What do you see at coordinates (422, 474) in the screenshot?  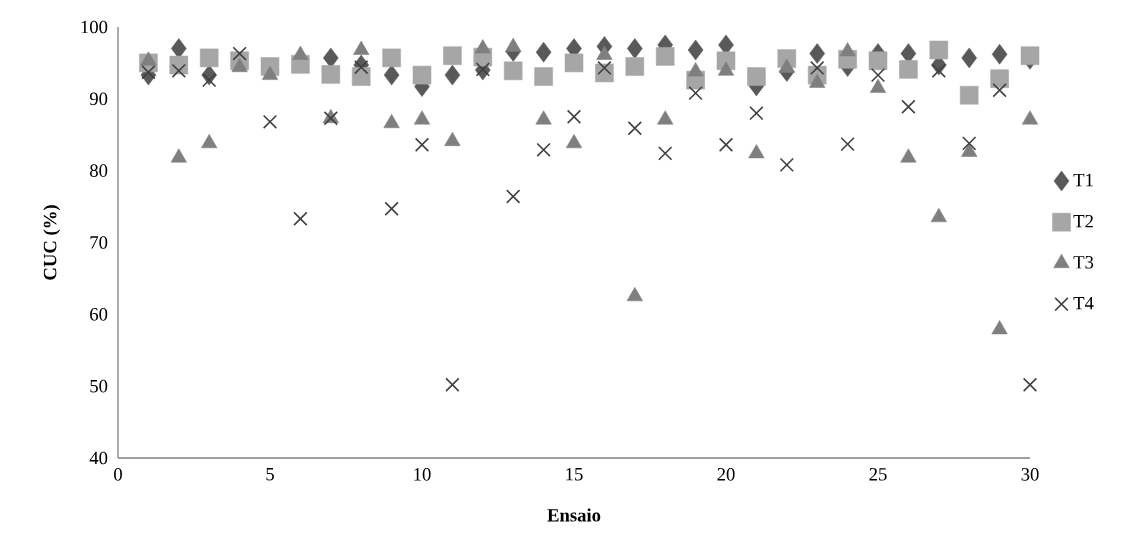 I see `x-tick-label: 10` at bounding box center [422, 474].